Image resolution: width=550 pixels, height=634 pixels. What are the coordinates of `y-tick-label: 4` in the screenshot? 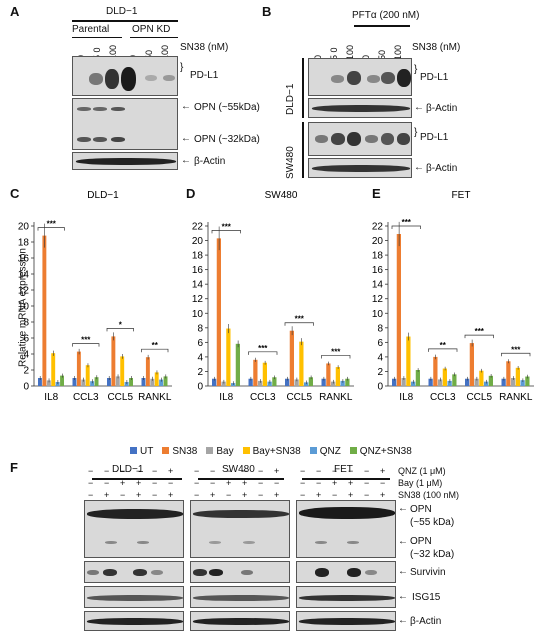 It's located at (26, 355).